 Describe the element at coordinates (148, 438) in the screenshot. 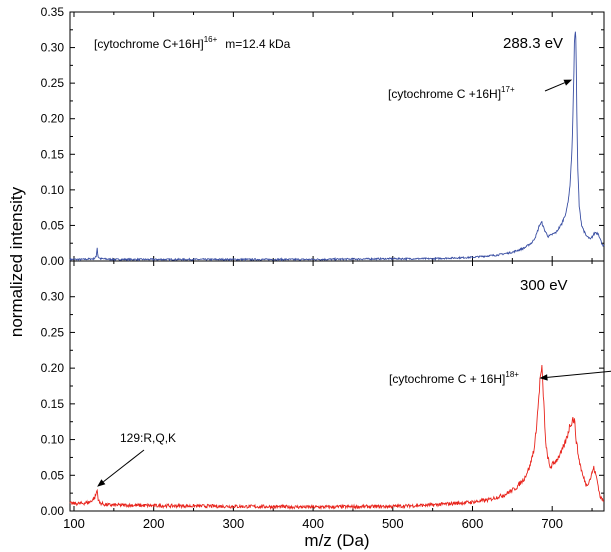

I see `fragment-label: 129:R,Q,K` at that location.